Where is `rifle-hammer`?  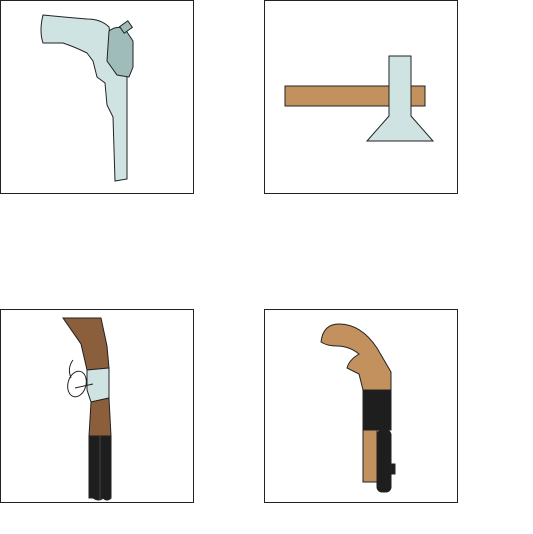 rifle-hammer is located at coordinates (84, 386).